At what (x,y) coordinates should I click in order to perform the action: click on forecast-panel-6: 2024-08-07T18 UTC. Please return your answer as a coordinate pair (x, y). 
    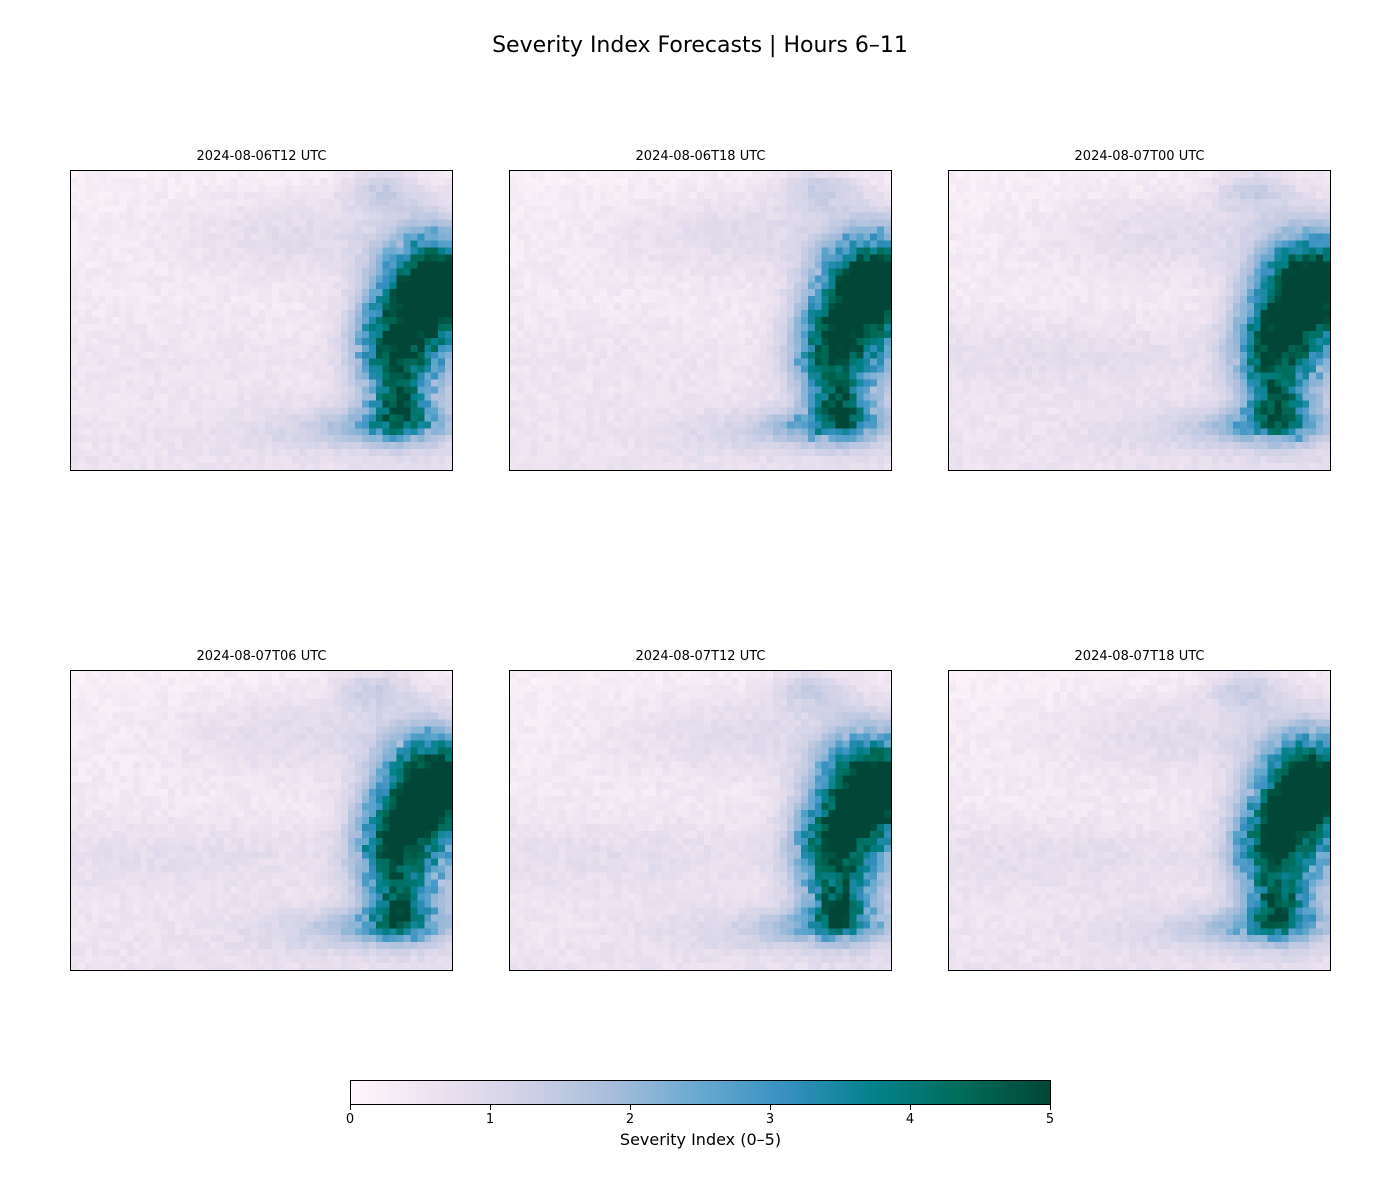
    Looking at the image, I should click on (1139, 810).